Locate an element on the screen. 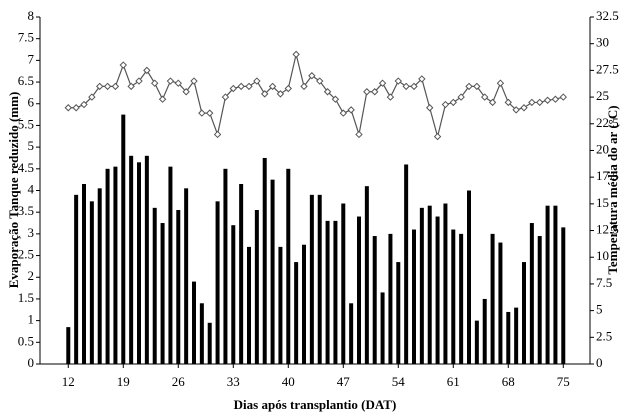 Image resolution: width=623 pixels, height=416 pixels. y-tick-label: 1 is located at coordinates (31, 319).